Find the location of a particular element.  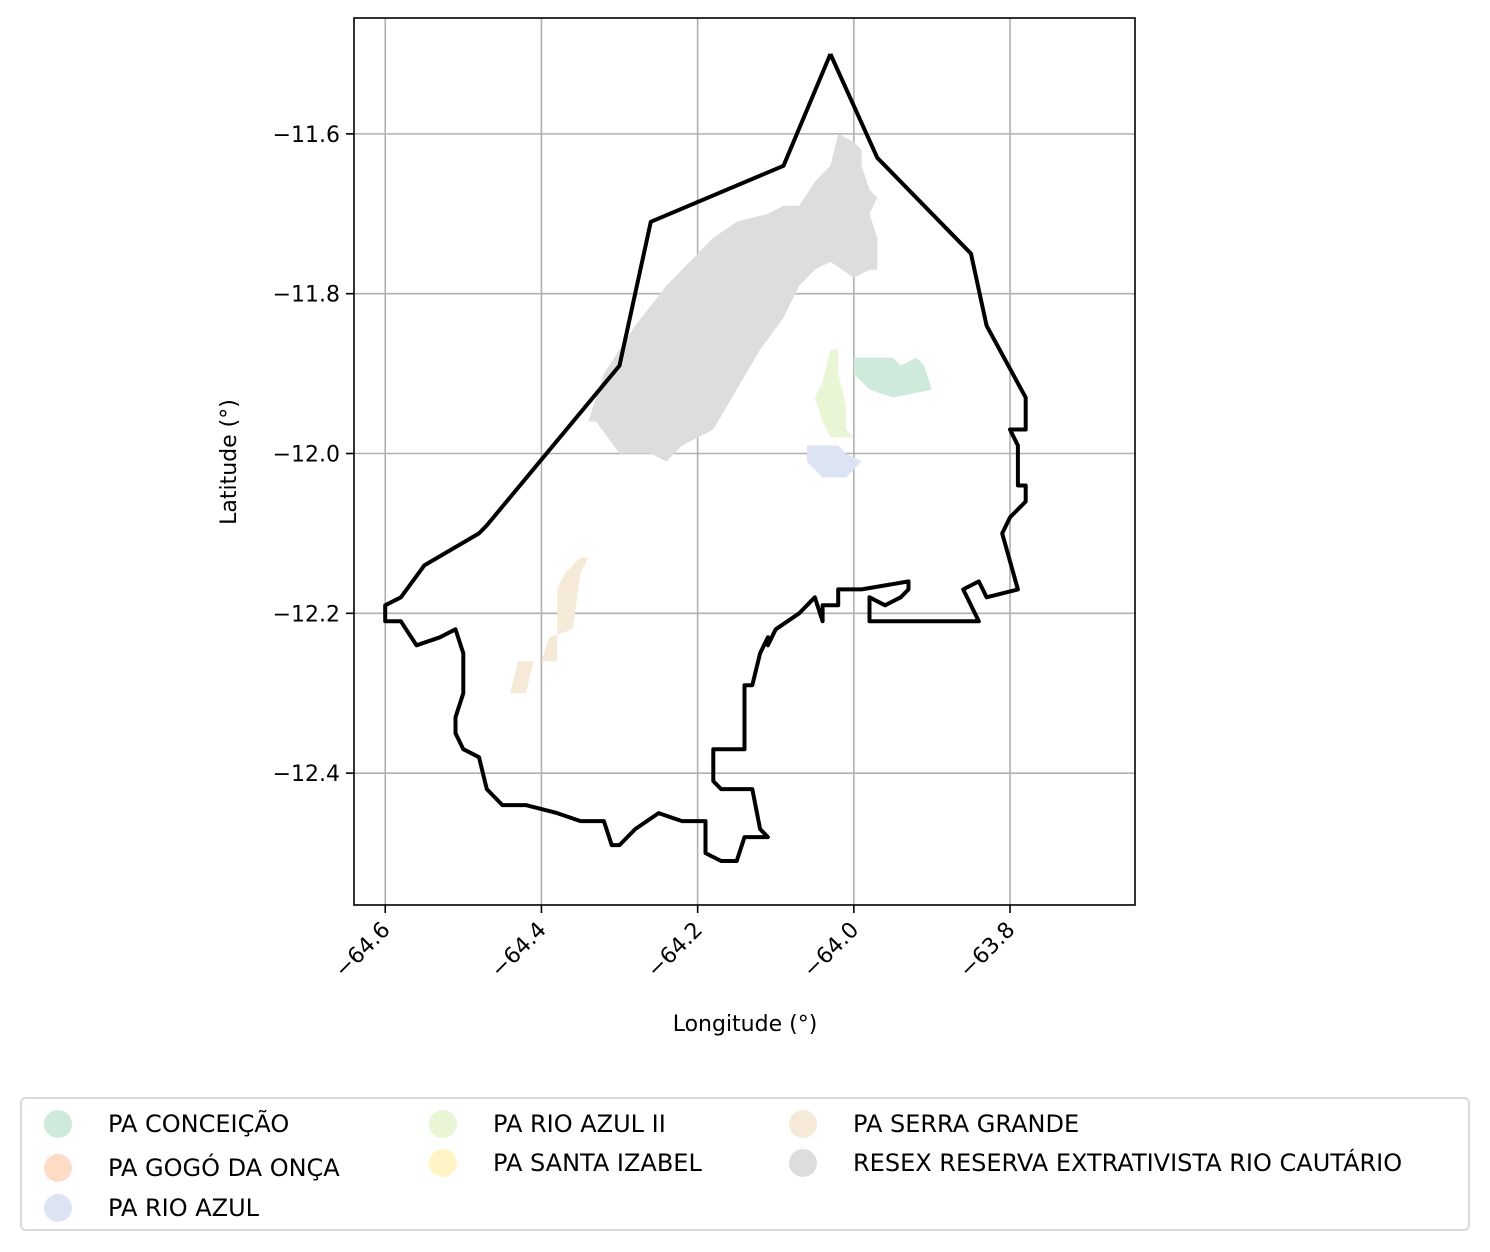

legend-swatch-rio-azul is located at coordinates (58, 1208).